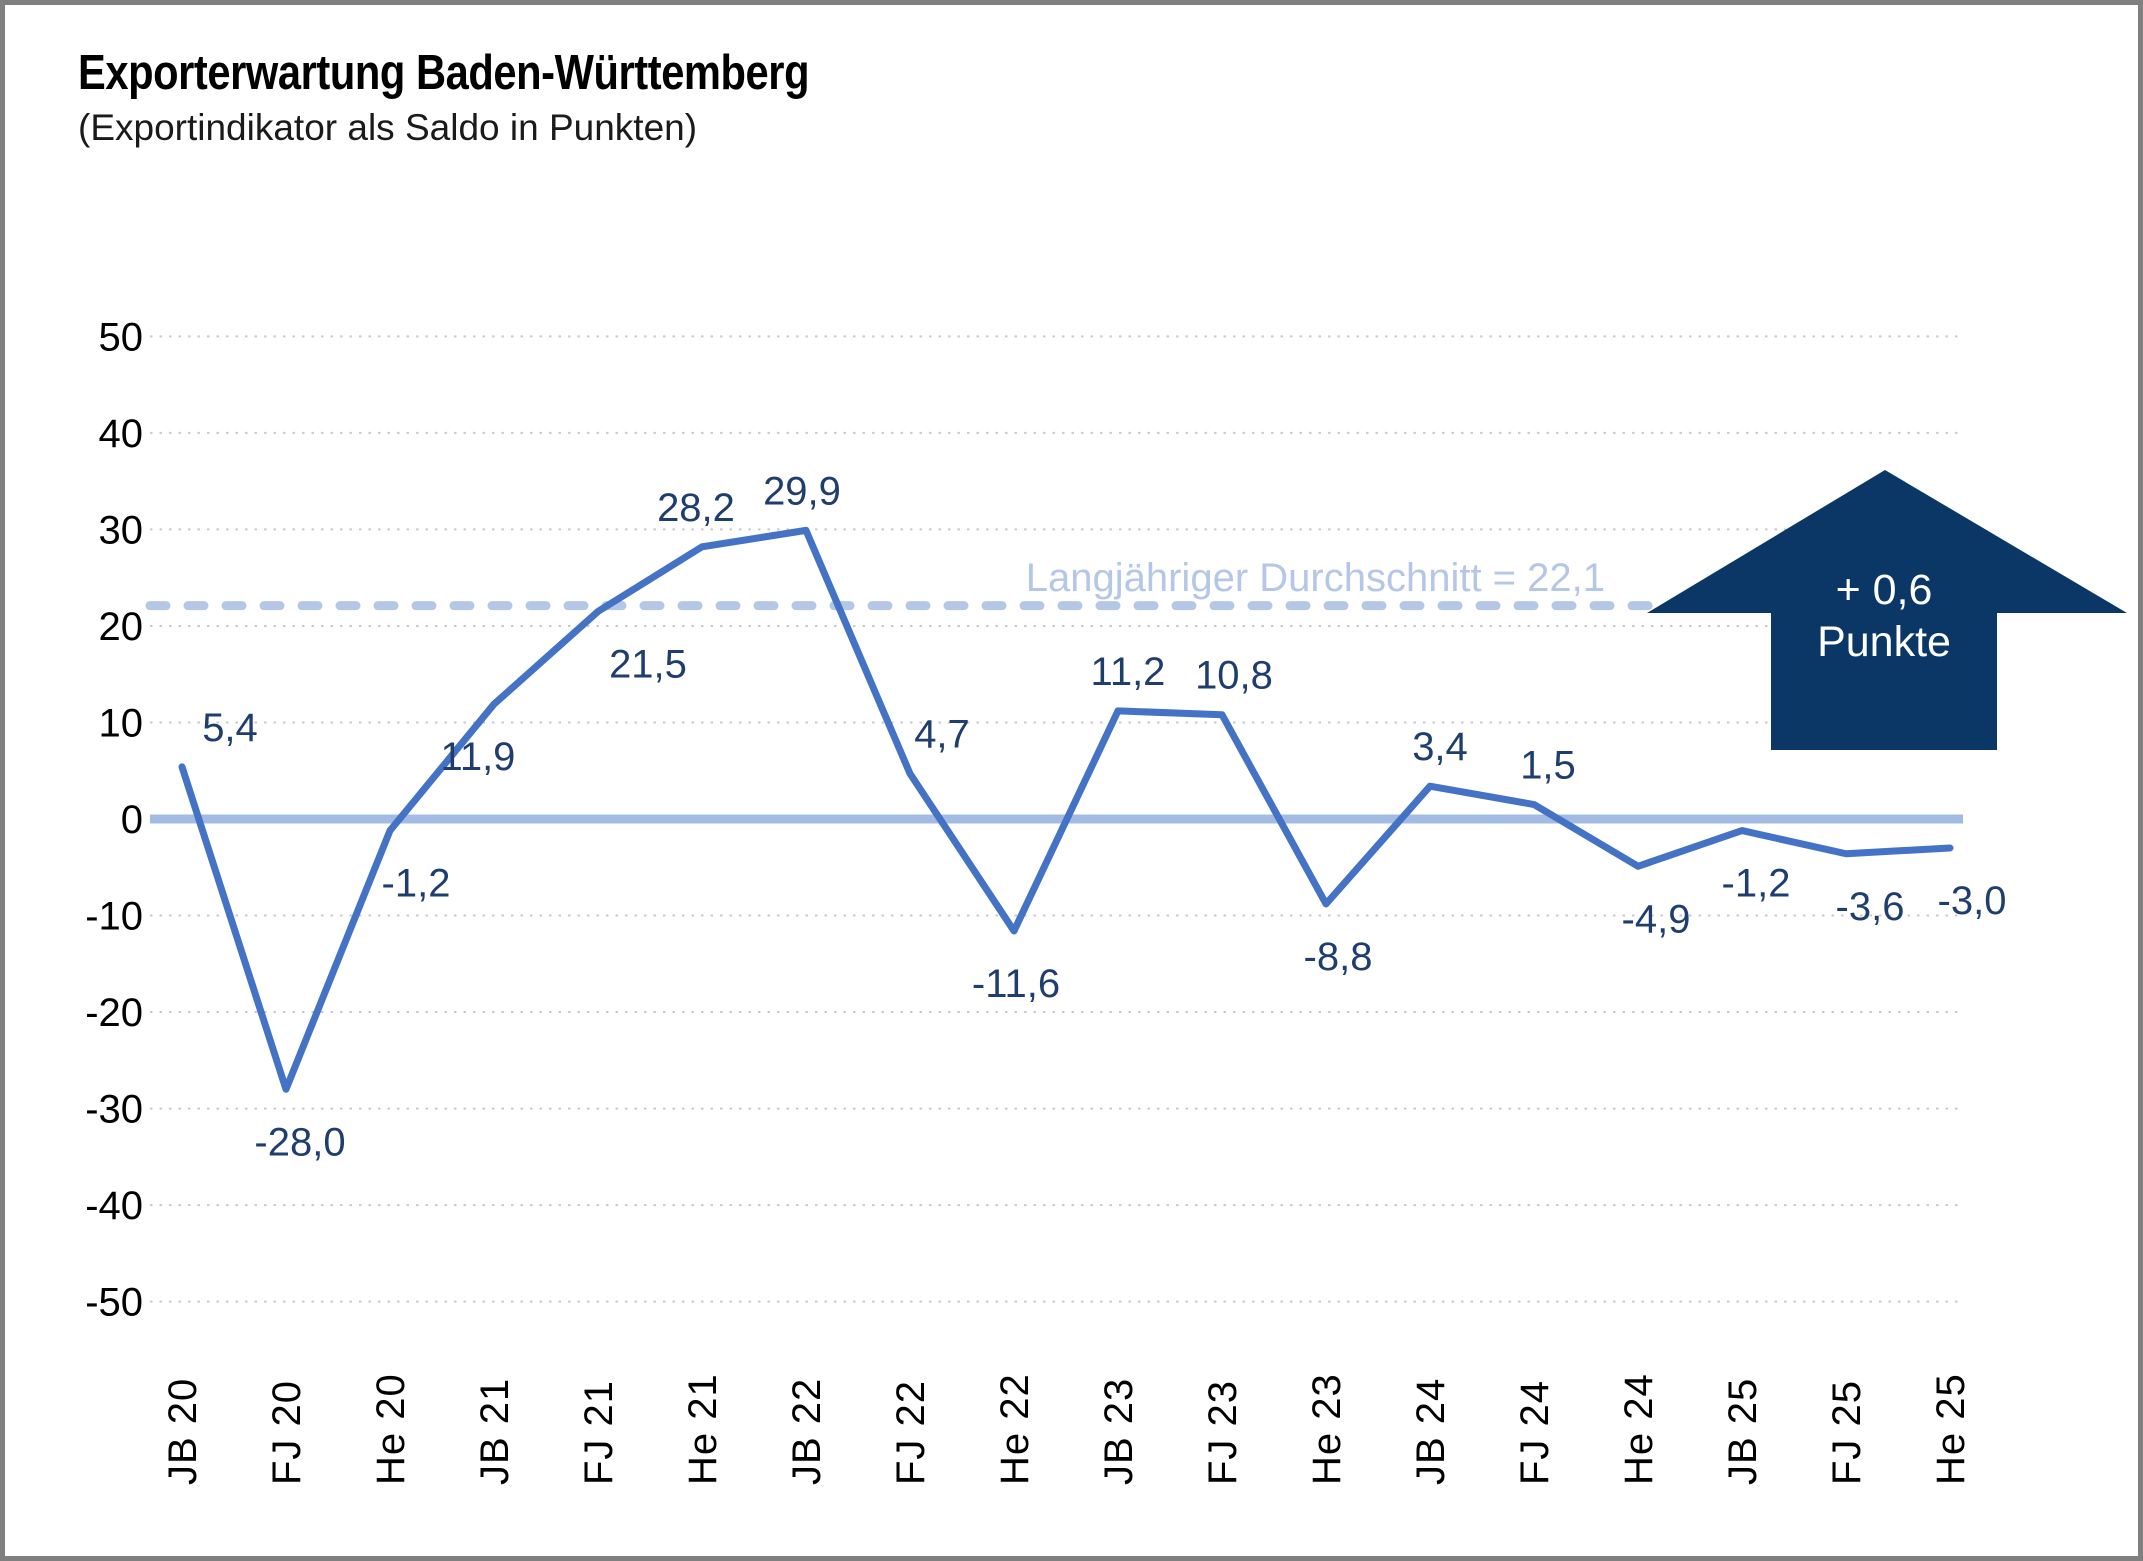 The width and height of the screenshot is (2143, 1561). I want to click on data-point-label: 21,5, so click(648, 664).